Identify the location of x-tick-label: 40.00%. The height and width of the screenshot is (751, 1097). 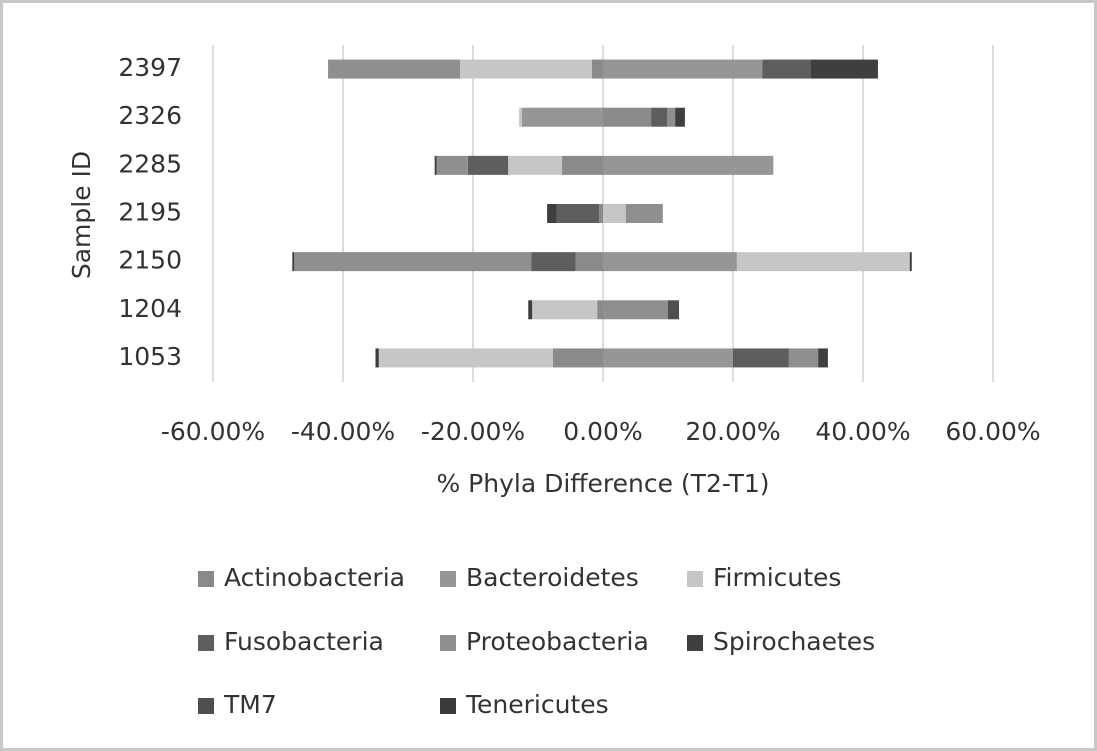
(862, 431).